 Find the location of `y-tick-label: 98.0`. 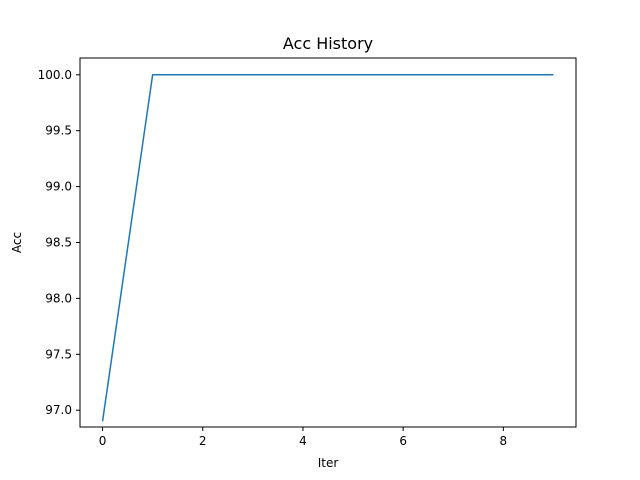

y-tick-label: 98.0 is located at coordinates (58, 298).